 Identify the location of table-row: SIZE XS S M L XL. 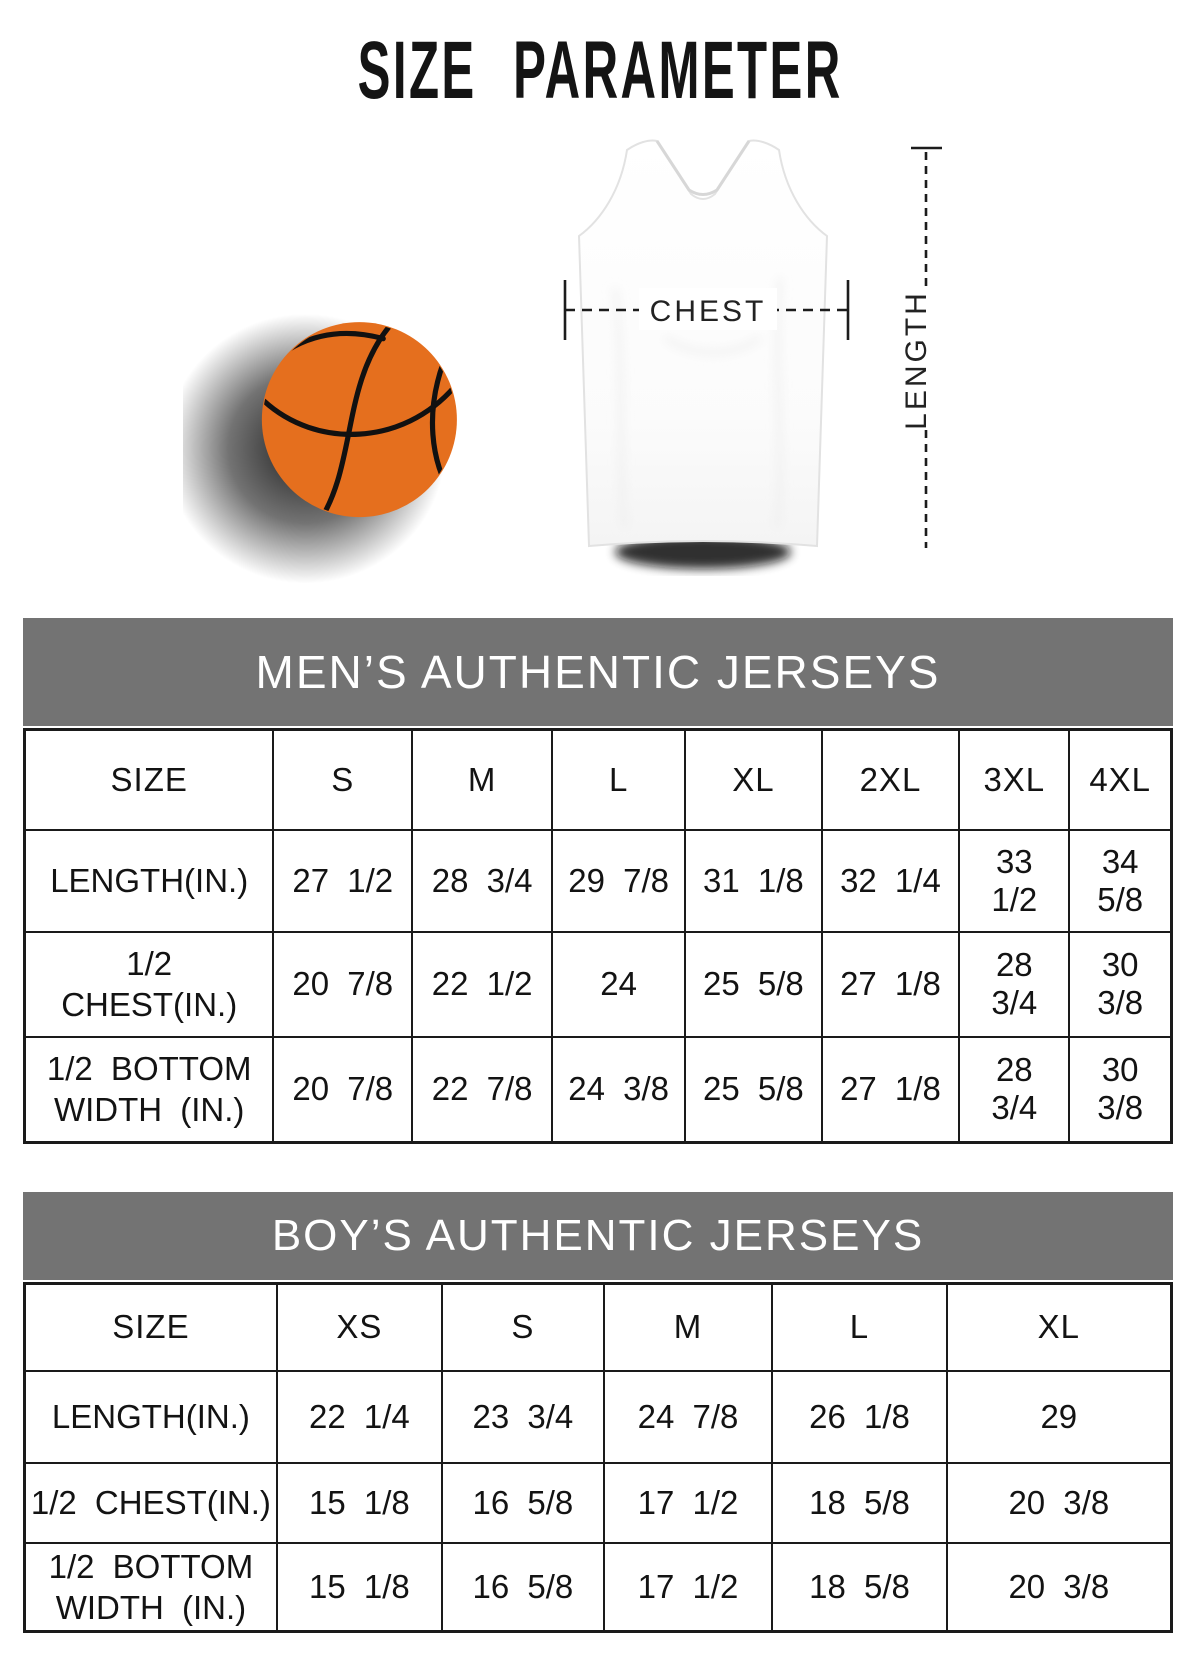
(598, 1327).